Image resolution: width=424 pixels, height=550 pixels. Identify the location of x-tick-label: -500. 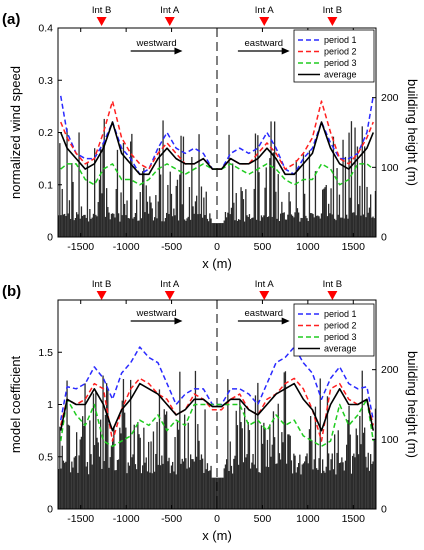
(171, 247).